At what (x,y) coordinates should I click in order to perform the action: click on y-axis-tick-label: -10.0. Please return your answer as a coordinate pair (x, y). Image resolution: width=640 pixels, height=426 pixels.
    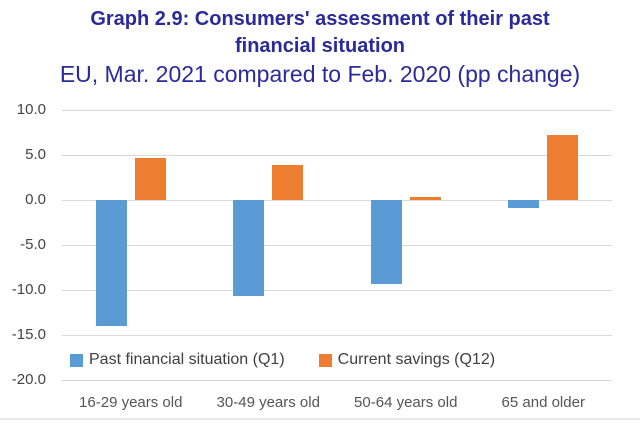
    Looking at the image, I should click on (28, 289).